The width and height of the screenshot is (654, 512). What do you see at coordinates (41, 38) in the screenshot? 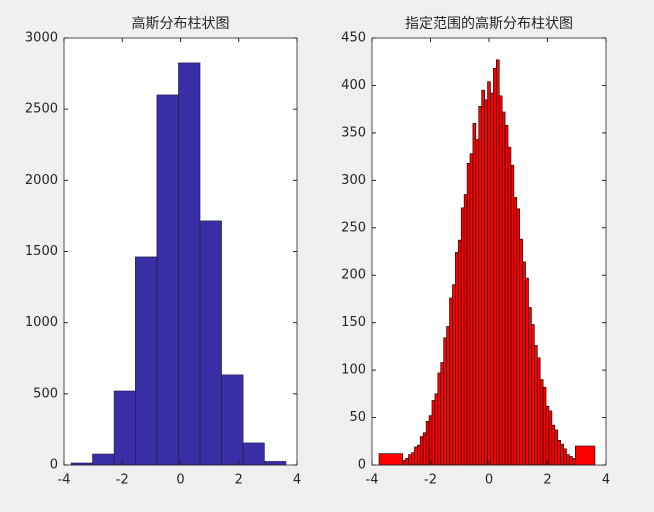
I see `y-tick-label: 3000` at bounding box center [41, 38].